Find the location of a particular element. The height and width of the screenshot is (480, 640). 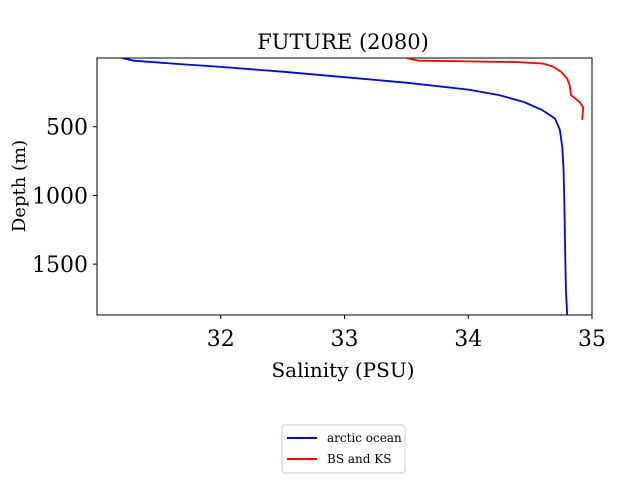

x-tick-label: 33 is located at coordinates (345, 339).